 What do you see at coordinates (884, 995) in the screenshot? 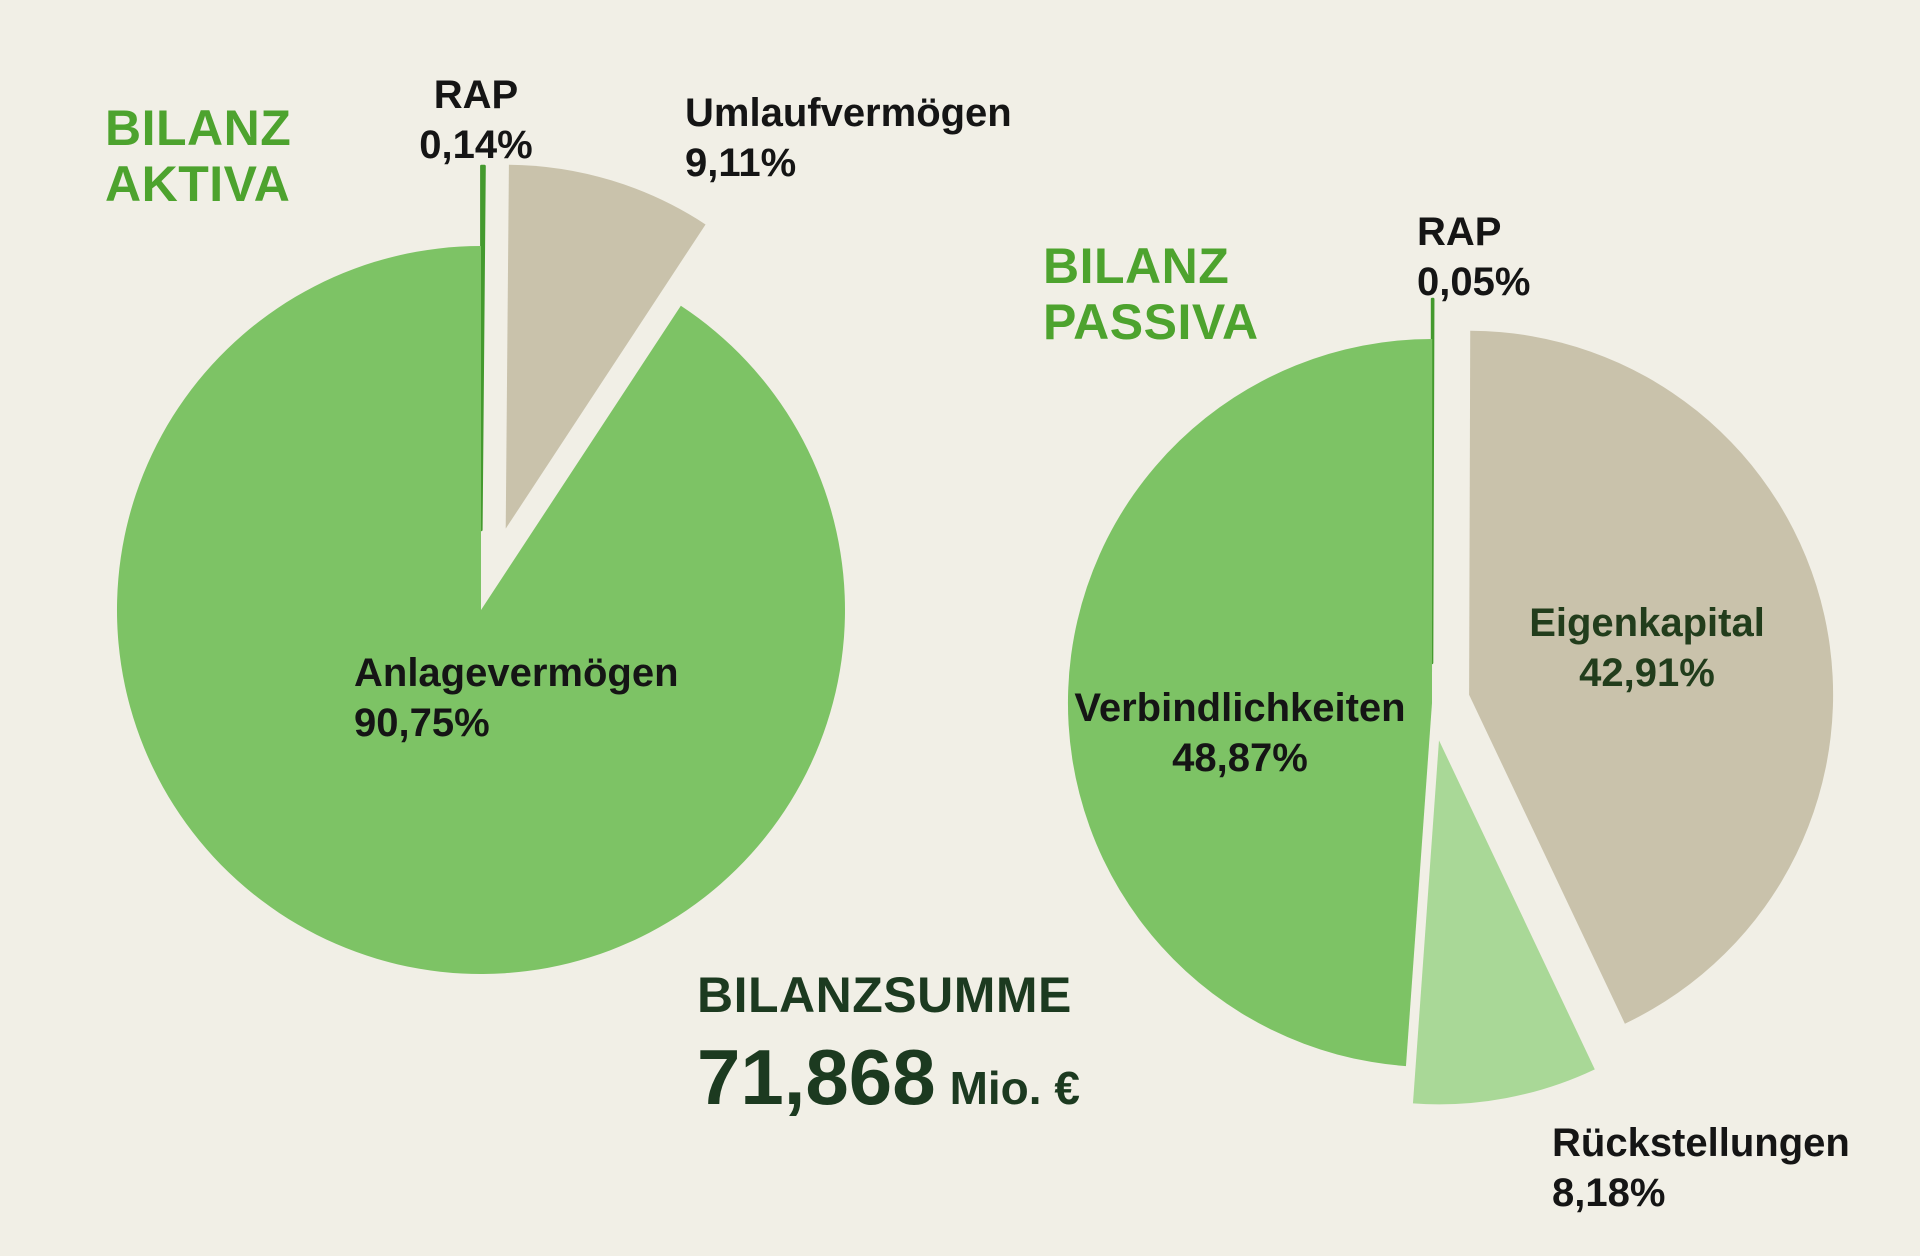
I see `balance-total-label: BILANZSUMME` at bounding box center [884, 995].